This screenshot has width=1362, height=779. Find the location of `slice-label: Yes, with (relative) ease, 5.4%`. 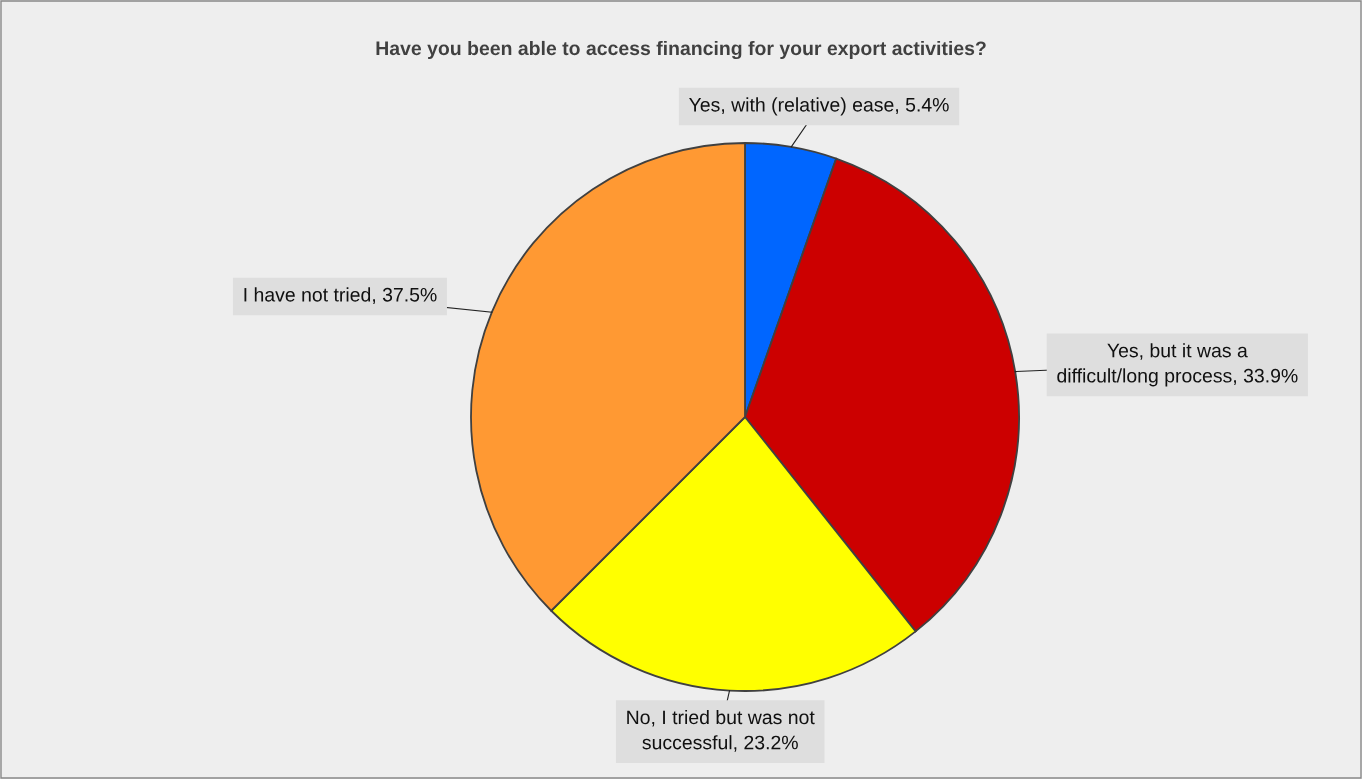

slice-label: Yes, with (relative) ease, 5.4% is located at coordinates (819, 106).